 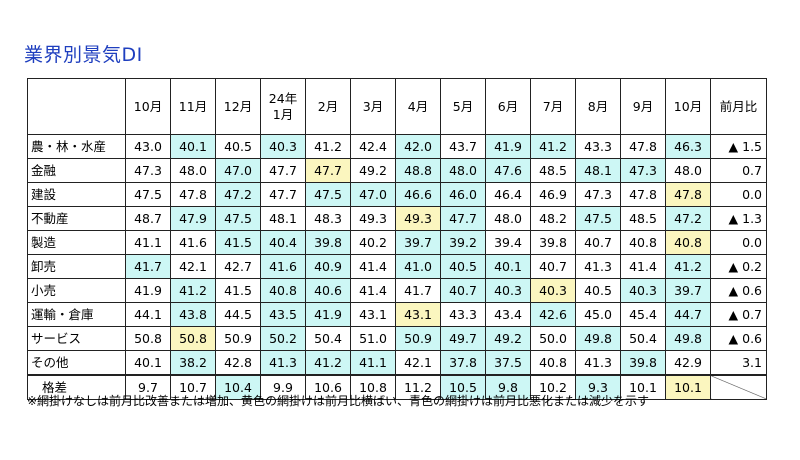 I want to click on di-value-cell: 40.3, so click(x=508, y=290).